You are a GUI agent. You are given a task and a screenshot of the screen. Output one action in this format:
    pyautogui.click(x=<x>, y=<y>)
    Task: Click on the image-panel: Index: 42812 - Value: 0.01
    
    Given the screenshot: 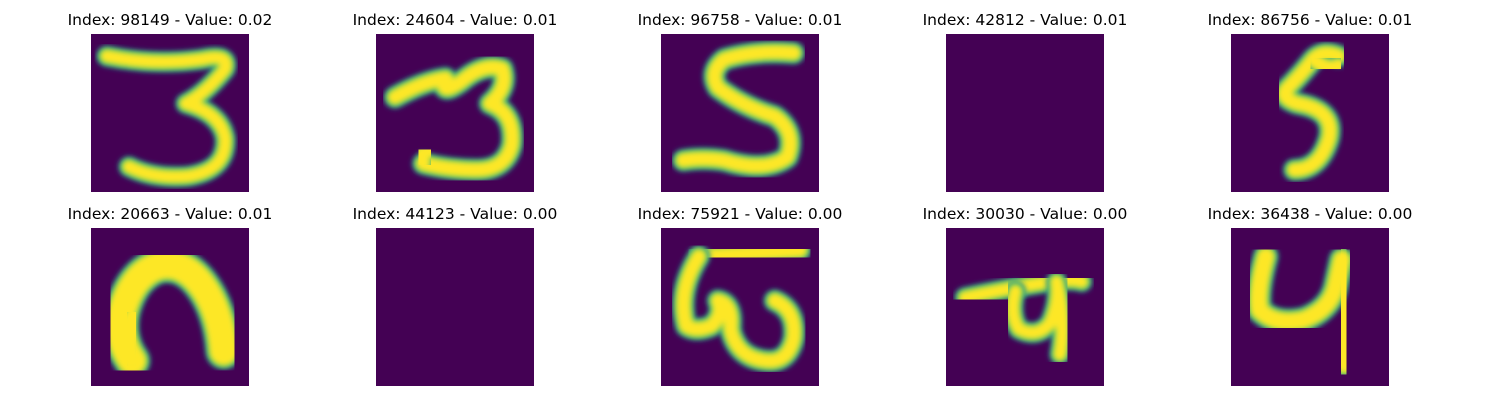 What is the action you would take?
    pyautogui.click(x=1025, y=101)
    